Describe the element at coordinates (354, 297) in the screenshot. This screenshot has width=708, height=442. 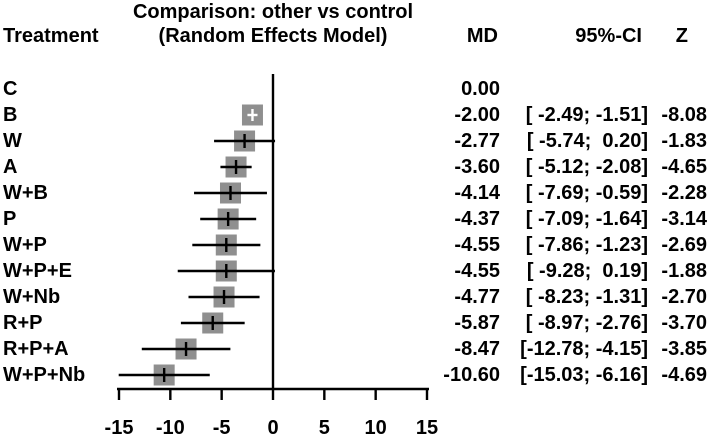
I see `forest-row: W+Nb -4.77 [ -8.23; -1.31] -2.70` at that location.